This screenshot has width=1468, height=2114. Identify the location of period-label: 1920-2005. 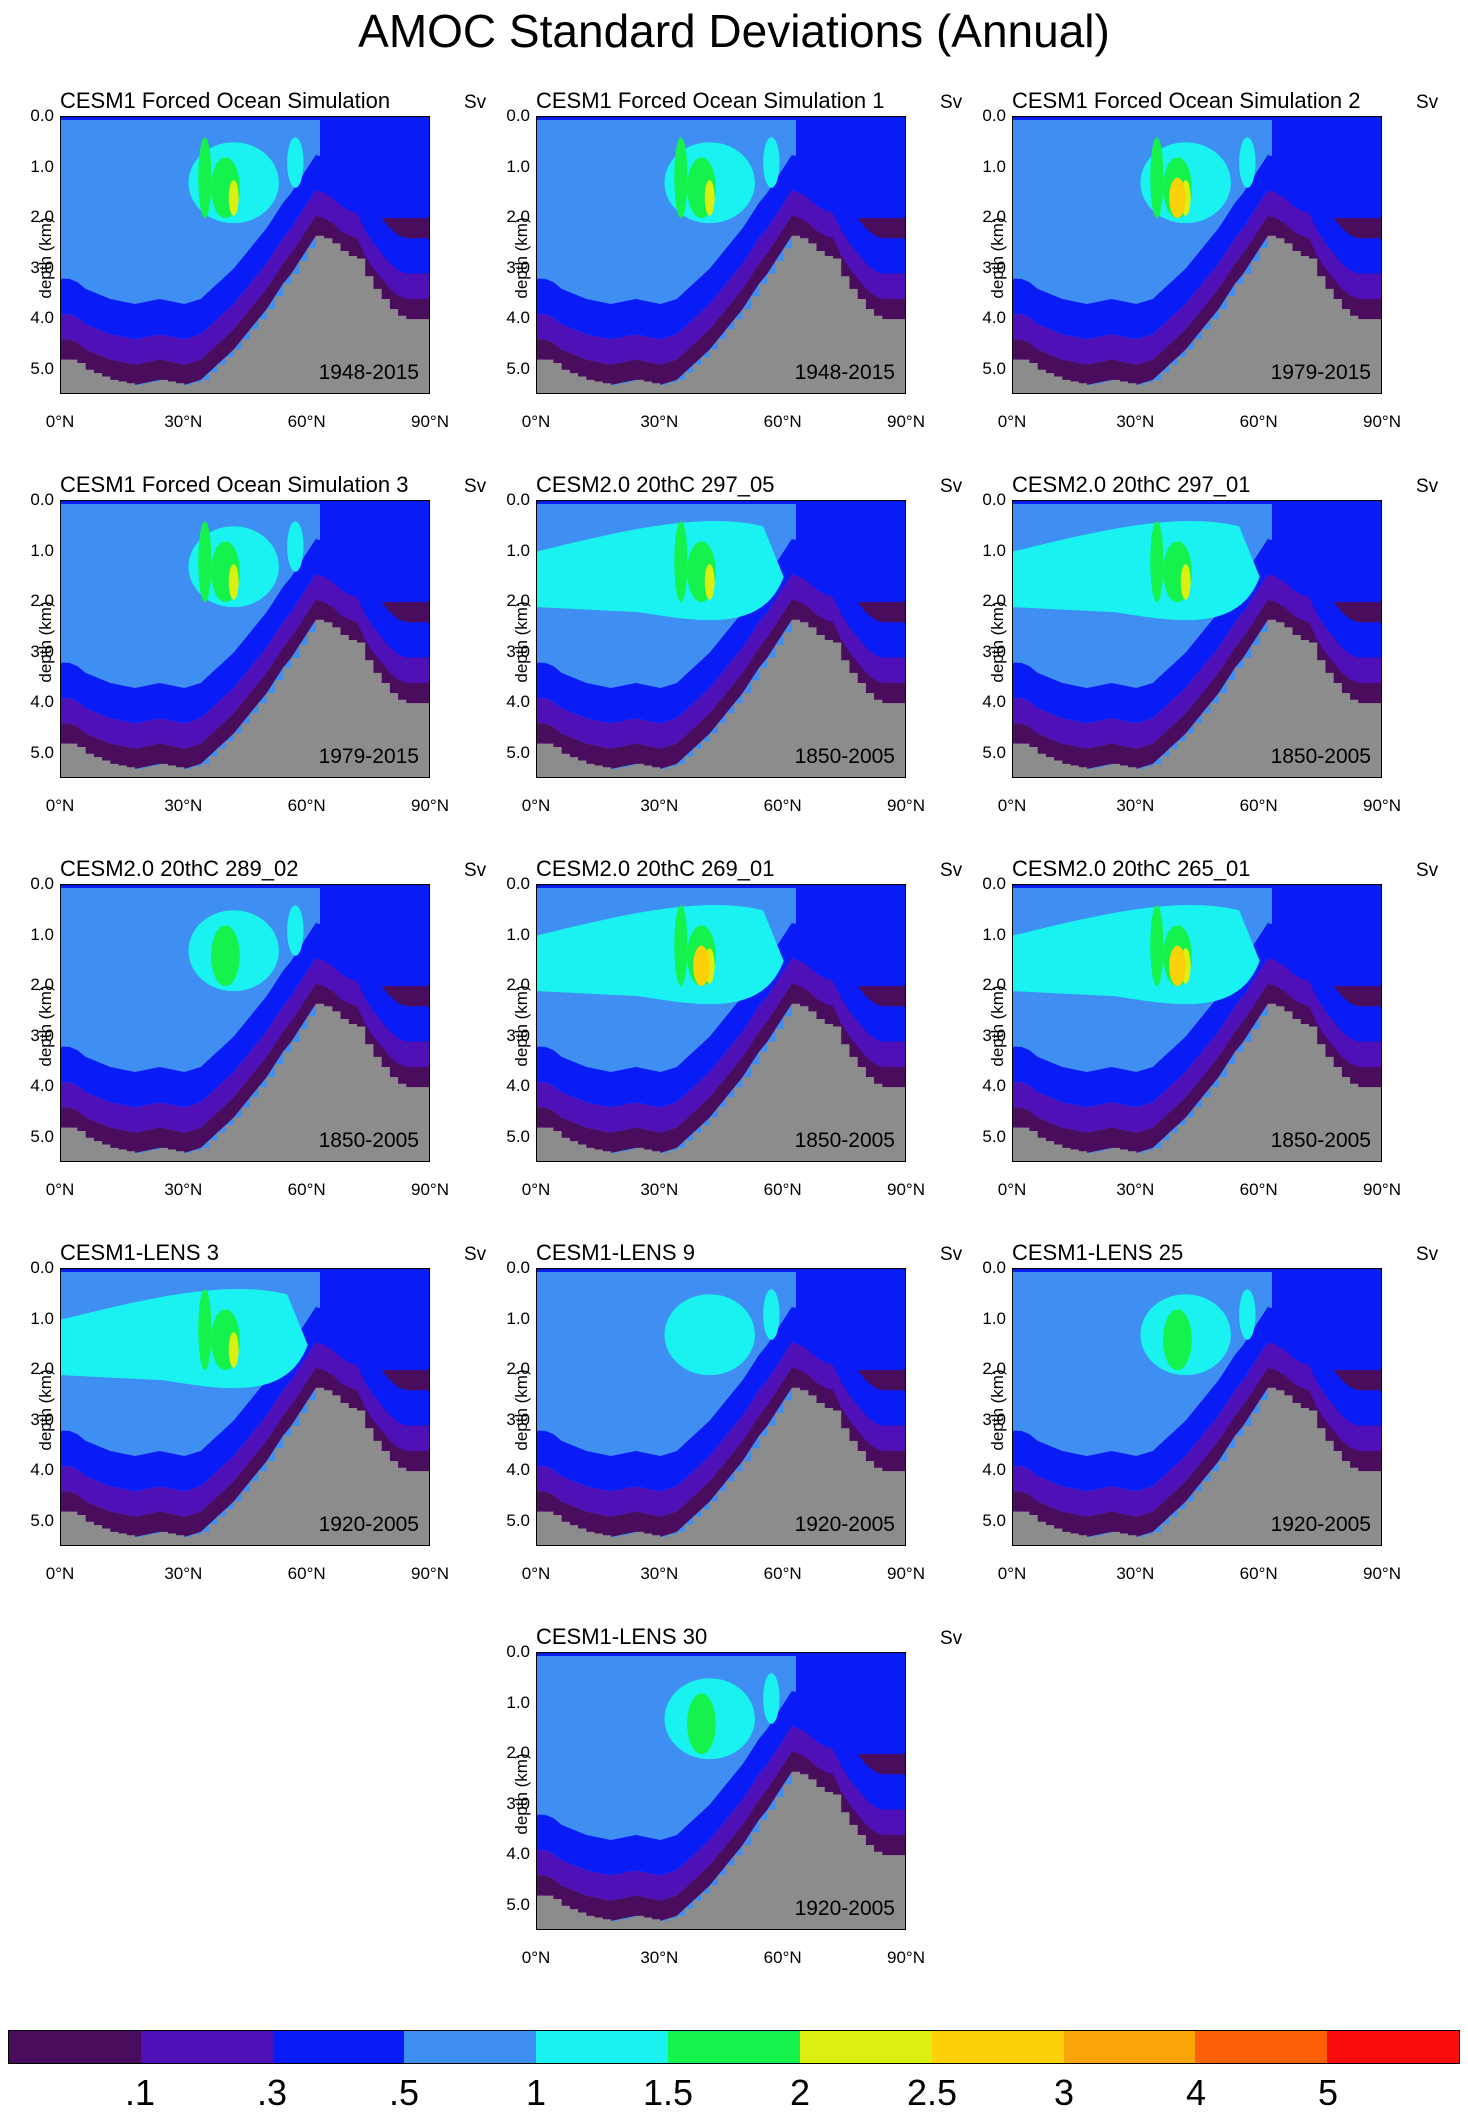
(1320, 1524).